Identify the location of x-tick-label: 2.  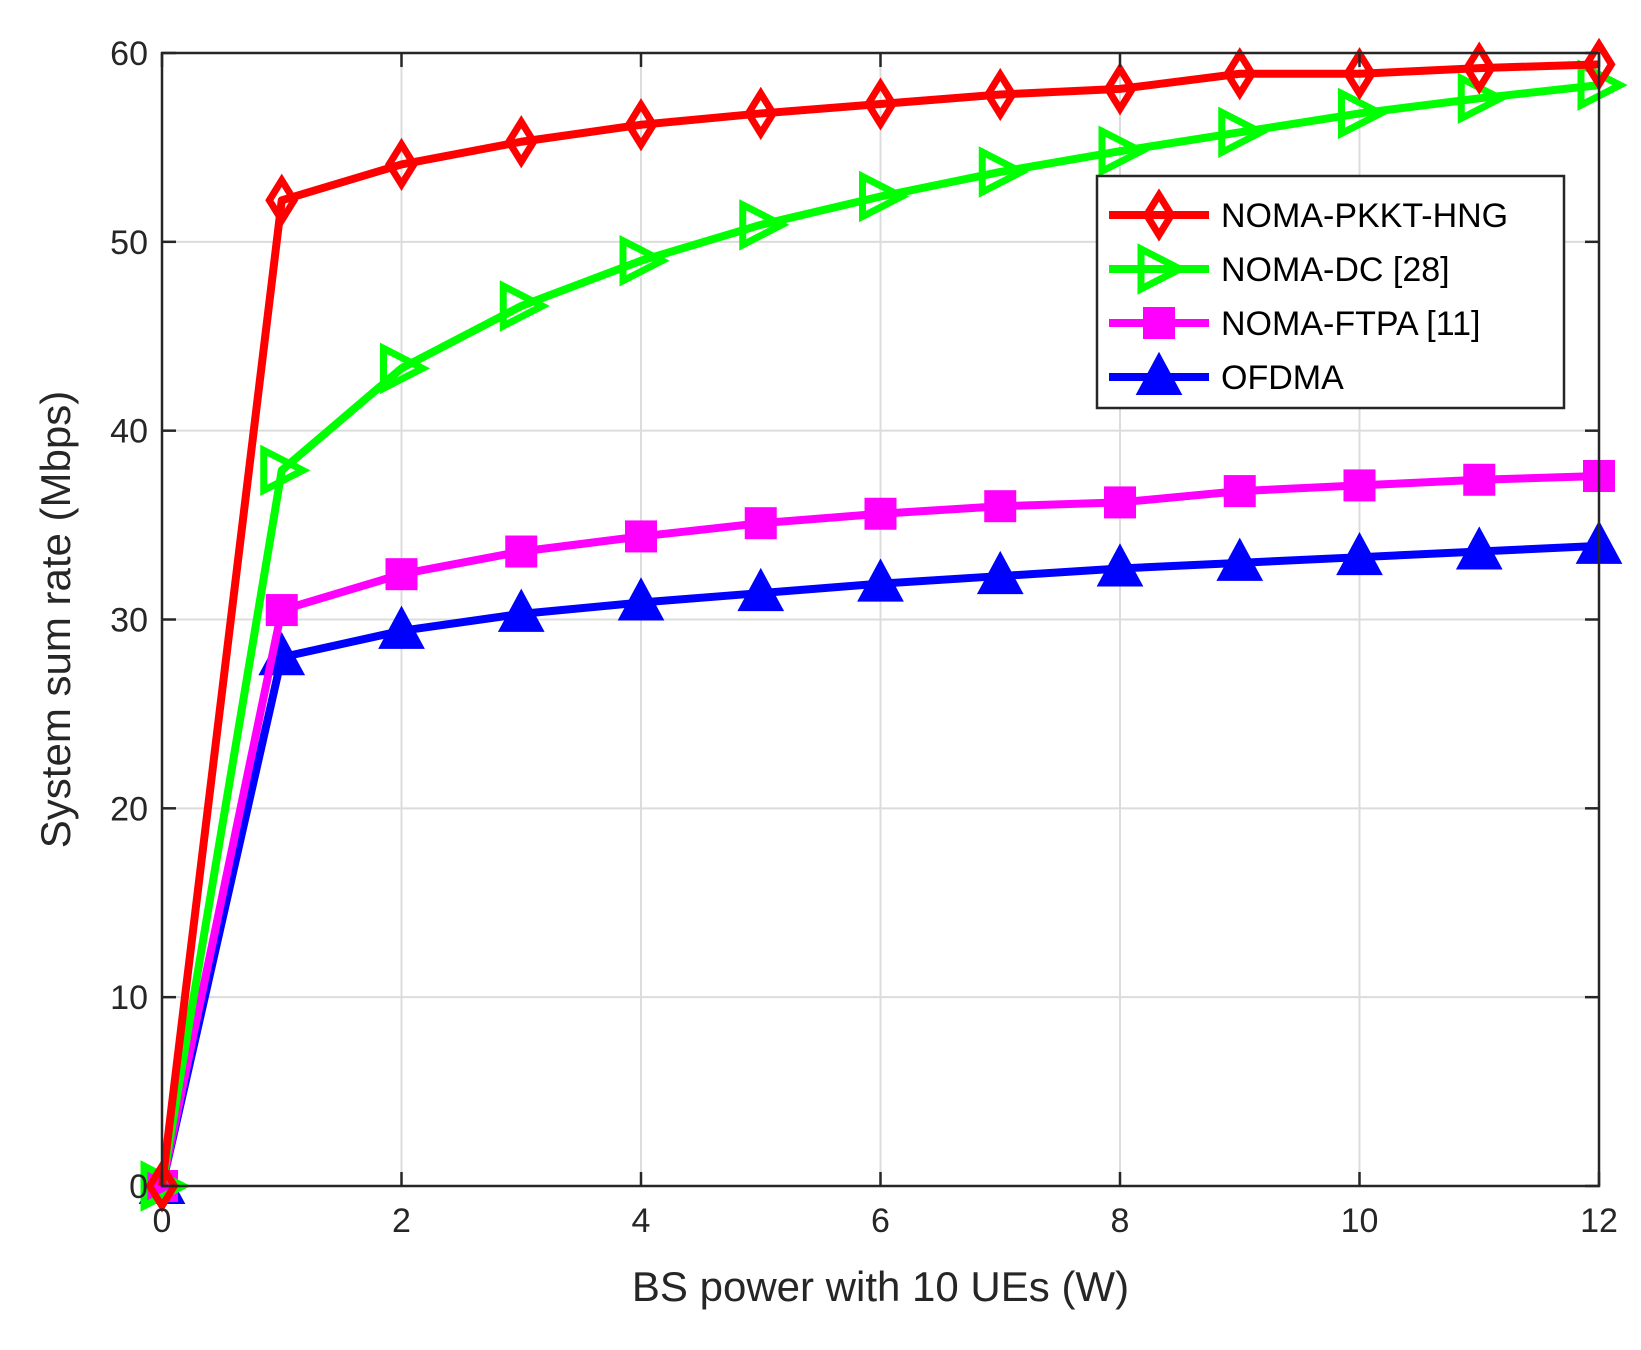
(401, 1221).